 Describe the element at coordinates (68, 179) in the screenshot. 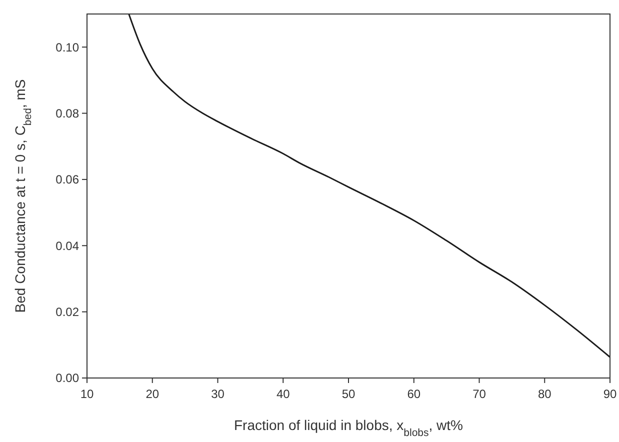

I see `y-tick-label: 0.06` at that location.